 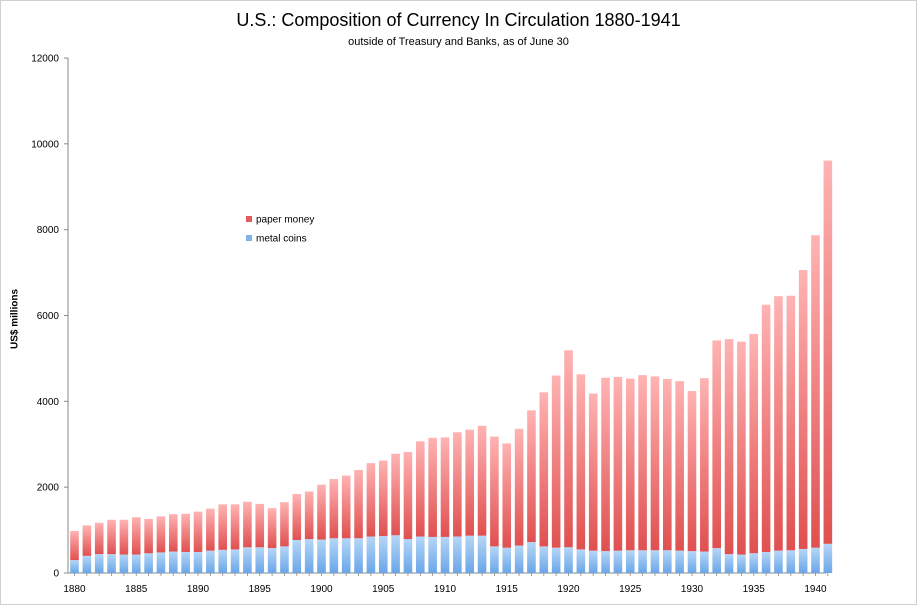 I want to click on x-tick-label: 1890, so click(x=198, y=589).